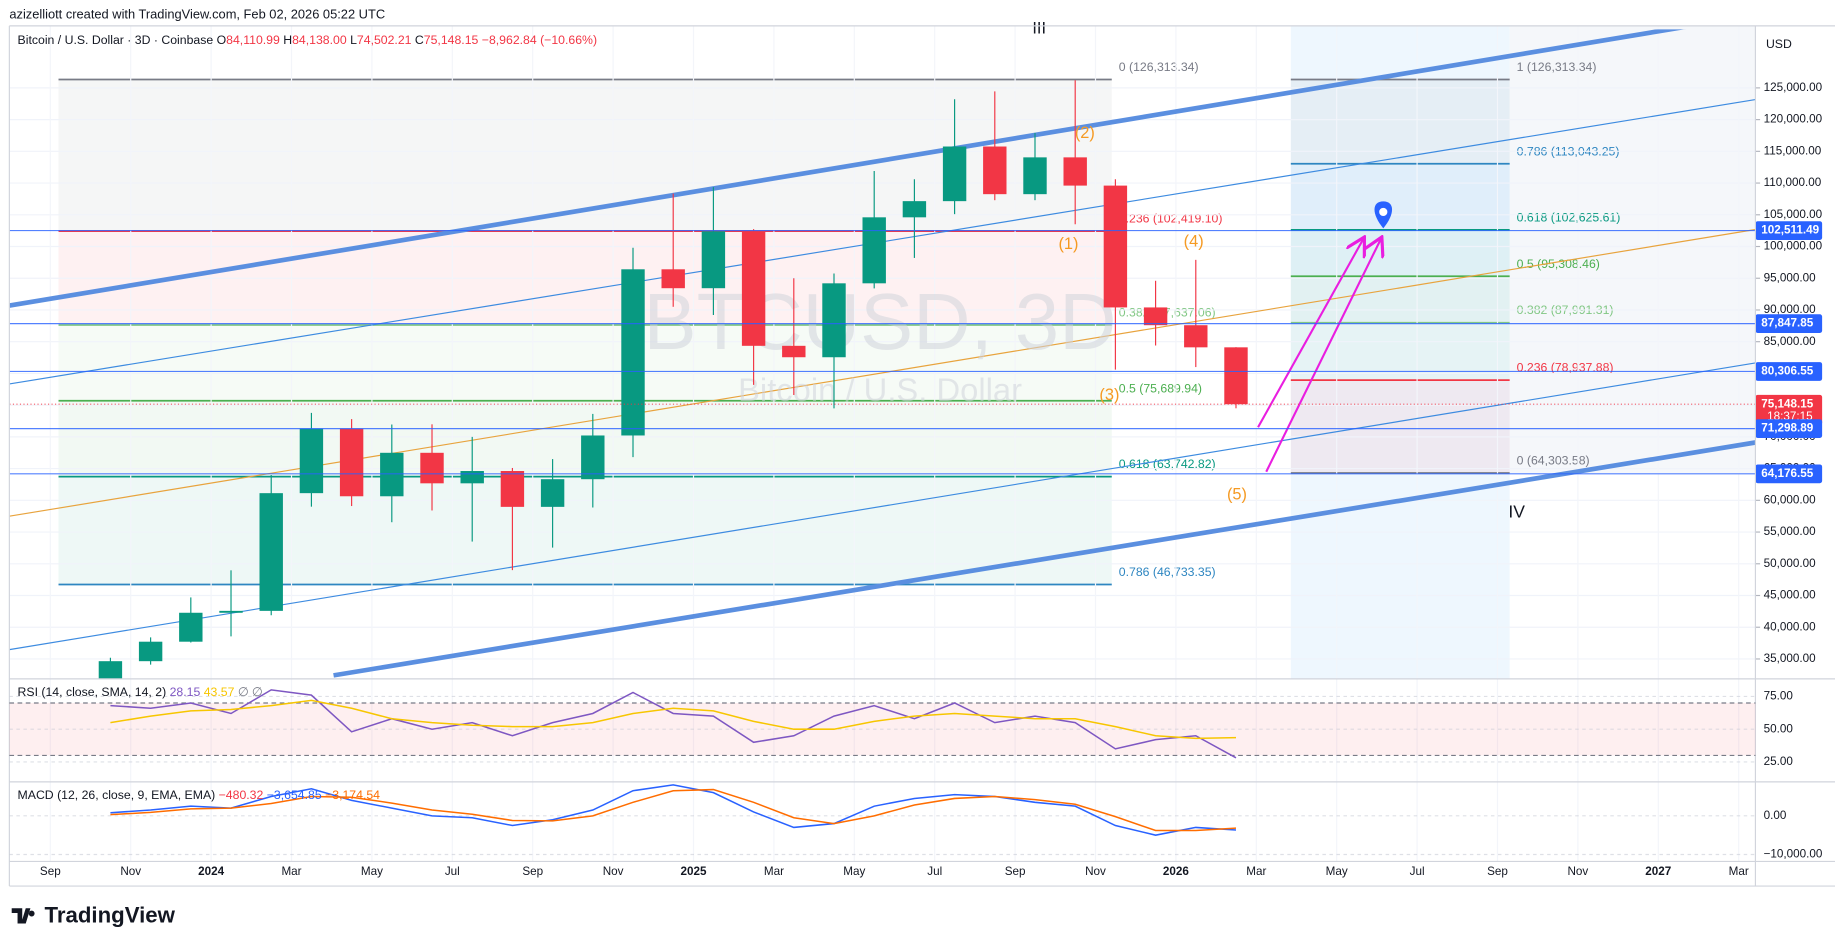 The height and width of the screenshot is (952, 1835). I want to click on watermark: Bitcoin / U.S. Dollar, so click(880, 389).